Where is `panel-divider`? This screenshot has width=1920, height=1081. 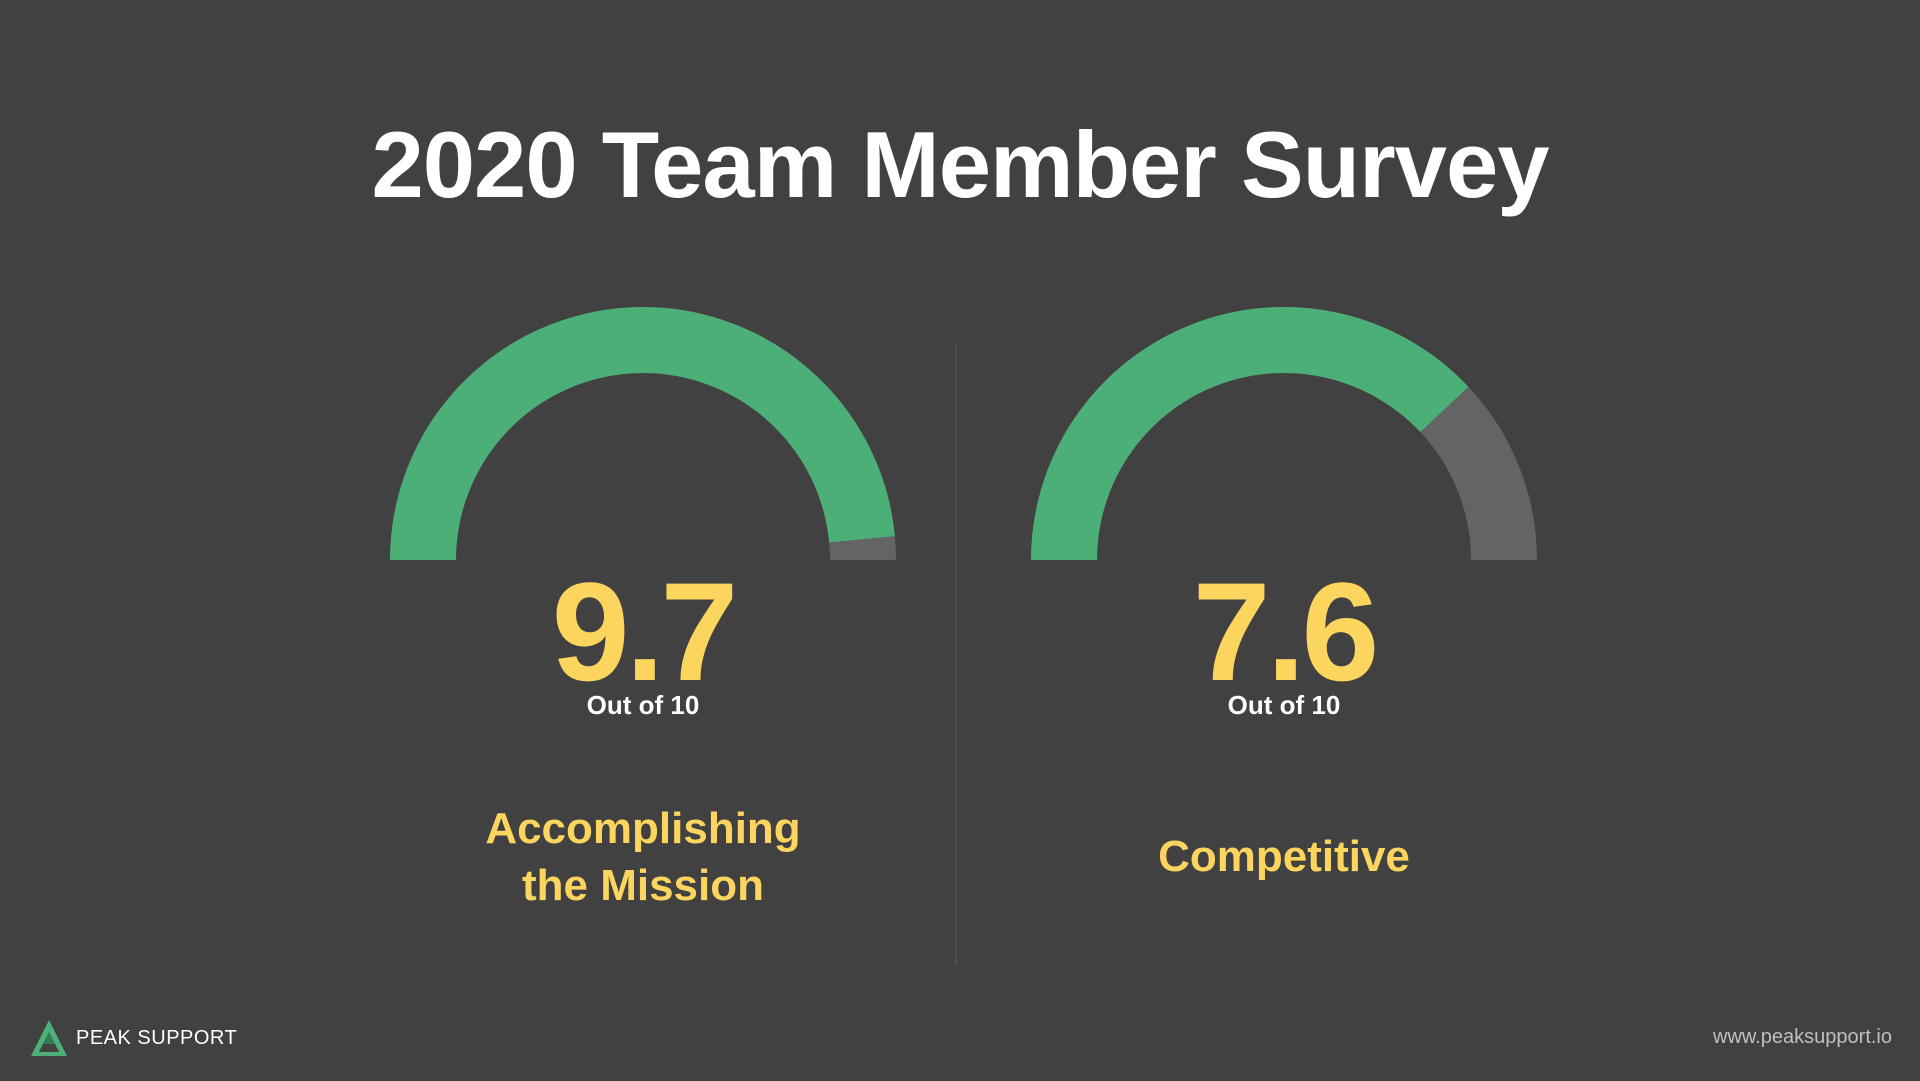 panel-divider is located at coordinates (956, 655).